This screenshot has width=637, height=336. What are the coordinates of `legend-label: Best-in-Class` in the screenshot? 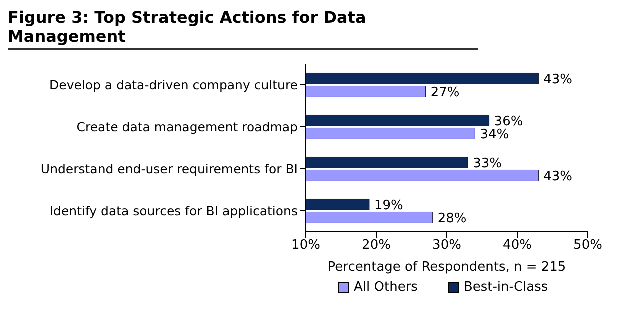 It's located at (506, 287).